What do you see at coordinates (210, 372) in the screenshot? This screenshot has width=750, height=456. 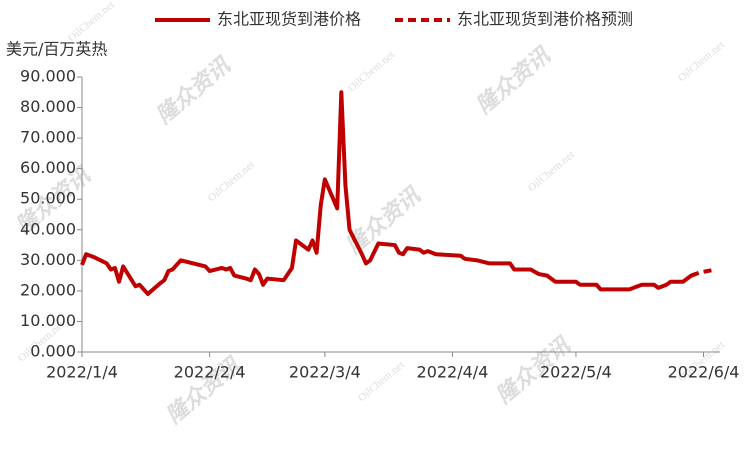 I see `x-tick-label: 2022/2/4` at bounding box center [210, 372].